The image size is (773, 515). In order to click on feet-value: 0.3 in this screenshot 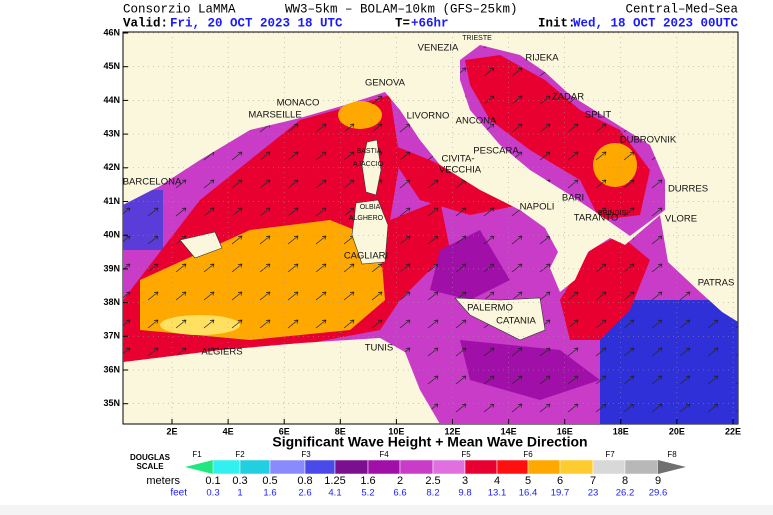, I will do `click(212, 493)`.